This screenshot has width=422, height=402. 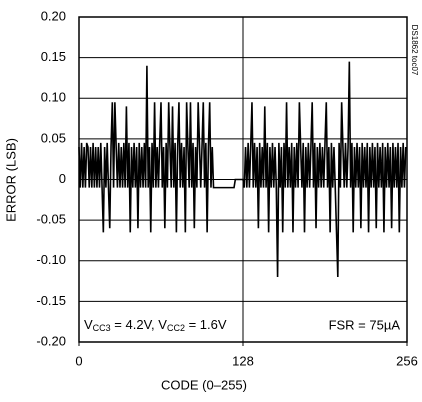 What do you see at coordinates (53, 137) in the screenshot?
I see `y-tick-label: 0.05` at bounding box center [53, 137].